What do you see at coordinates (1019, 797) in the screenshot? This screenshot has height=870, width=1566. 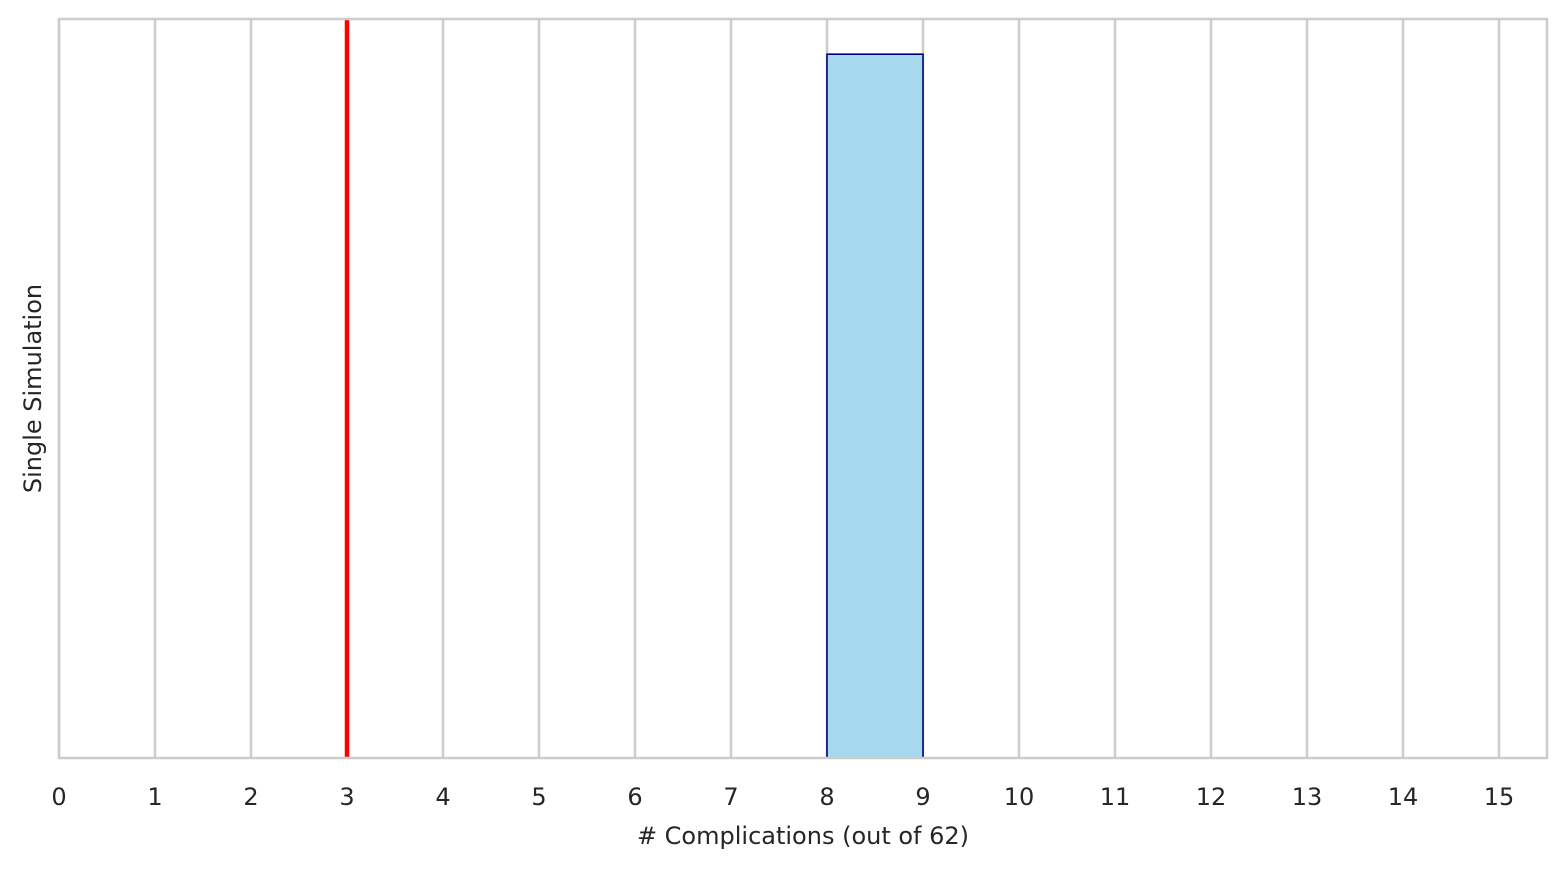 I see `x-tick-label: 10` at bounding box center [1019, 797].